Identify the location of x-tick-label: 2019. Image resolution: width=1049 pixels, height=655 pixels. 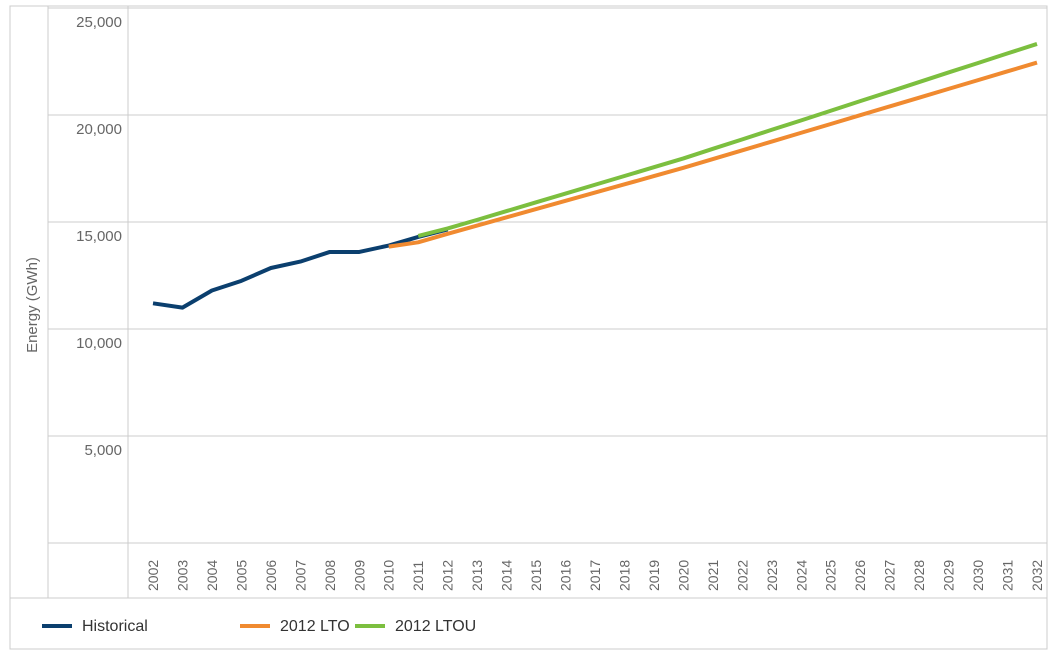
(654, 575).